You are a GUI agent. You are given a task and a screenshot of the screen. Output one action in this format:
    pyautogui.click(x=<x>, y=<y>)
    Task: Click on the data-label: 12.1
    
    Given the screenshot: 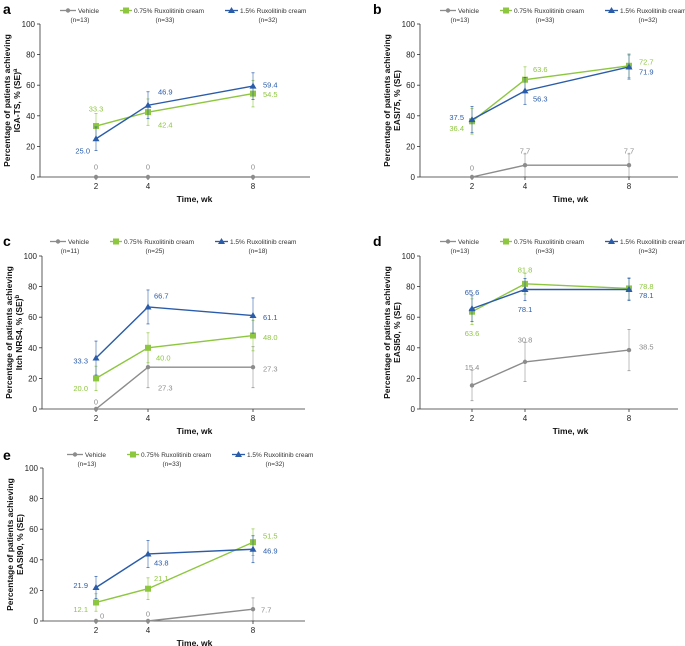 What is the action you would take?
    pyautogui.click(x=80, y=609)
    